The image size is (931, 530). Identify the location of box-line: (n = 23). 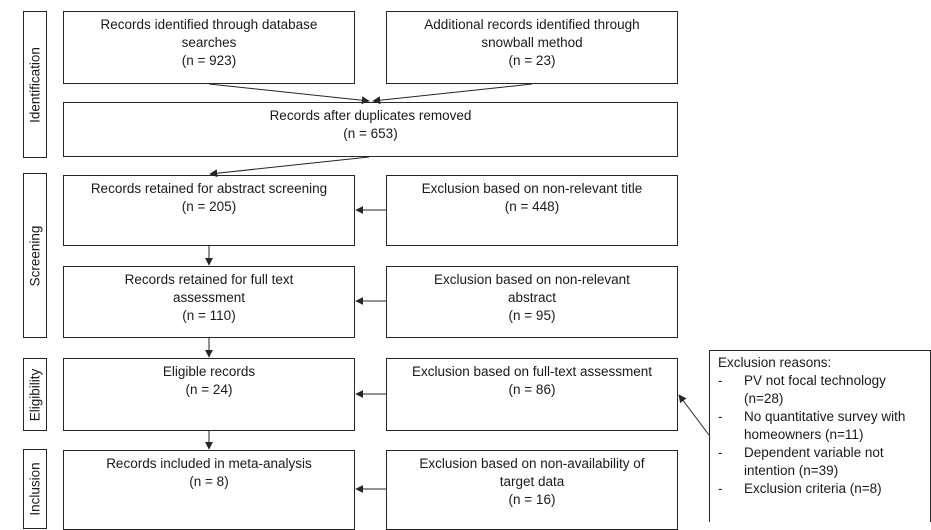
(532, 60).